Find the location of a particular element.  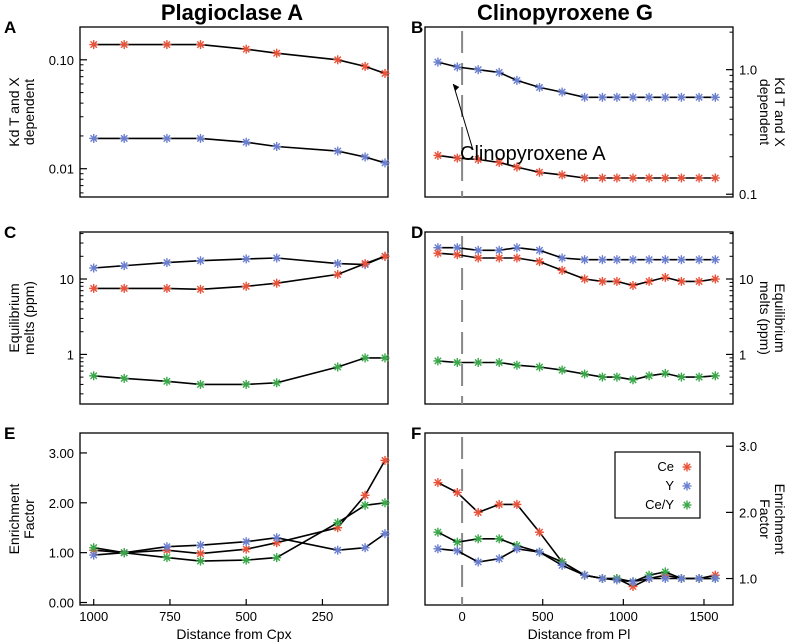

panel-a: A 0.01 0.10 Kd T and Xdependent is located at coordinates (197, 108).